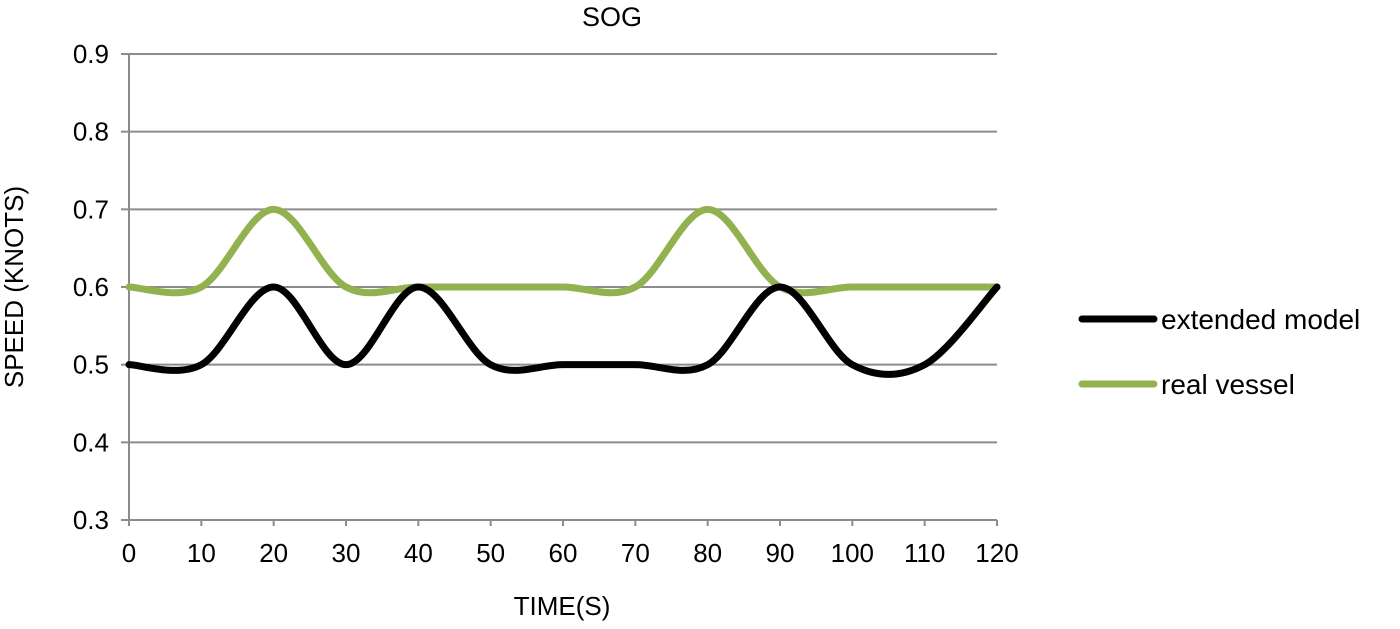 The height and width of the screenshot is (629, 1400). Describe the element at coordinates (1260, 319) in the screenshot. I see `legend-label-extended-model: extended model` at that location.